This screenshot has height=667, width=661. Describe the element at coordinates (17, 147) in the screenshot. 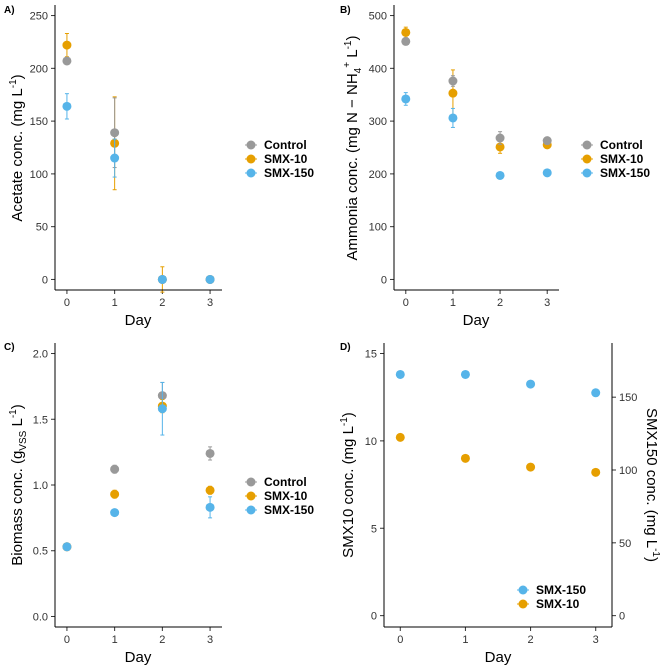

I see `panel-a-y-title: Acetate conc. (mg L-1)` at that location.